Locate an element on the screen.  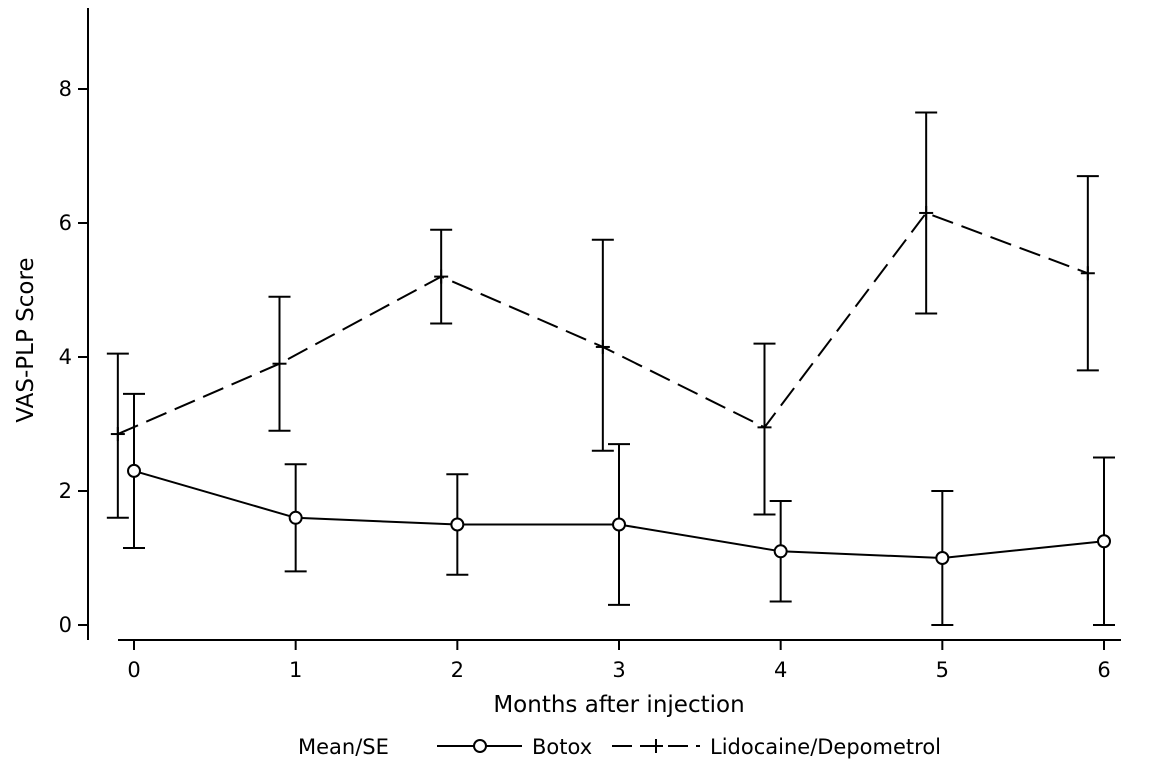
x-tick-label: 4 is located at coordinates (780, 670).